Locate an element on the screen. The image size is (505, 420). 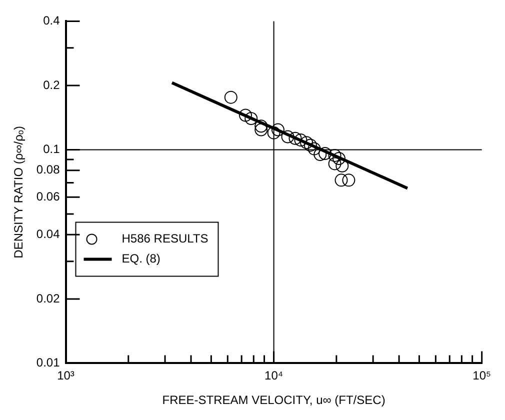
x-tick-label: 10⁴ is located at coordinates (274, 375).